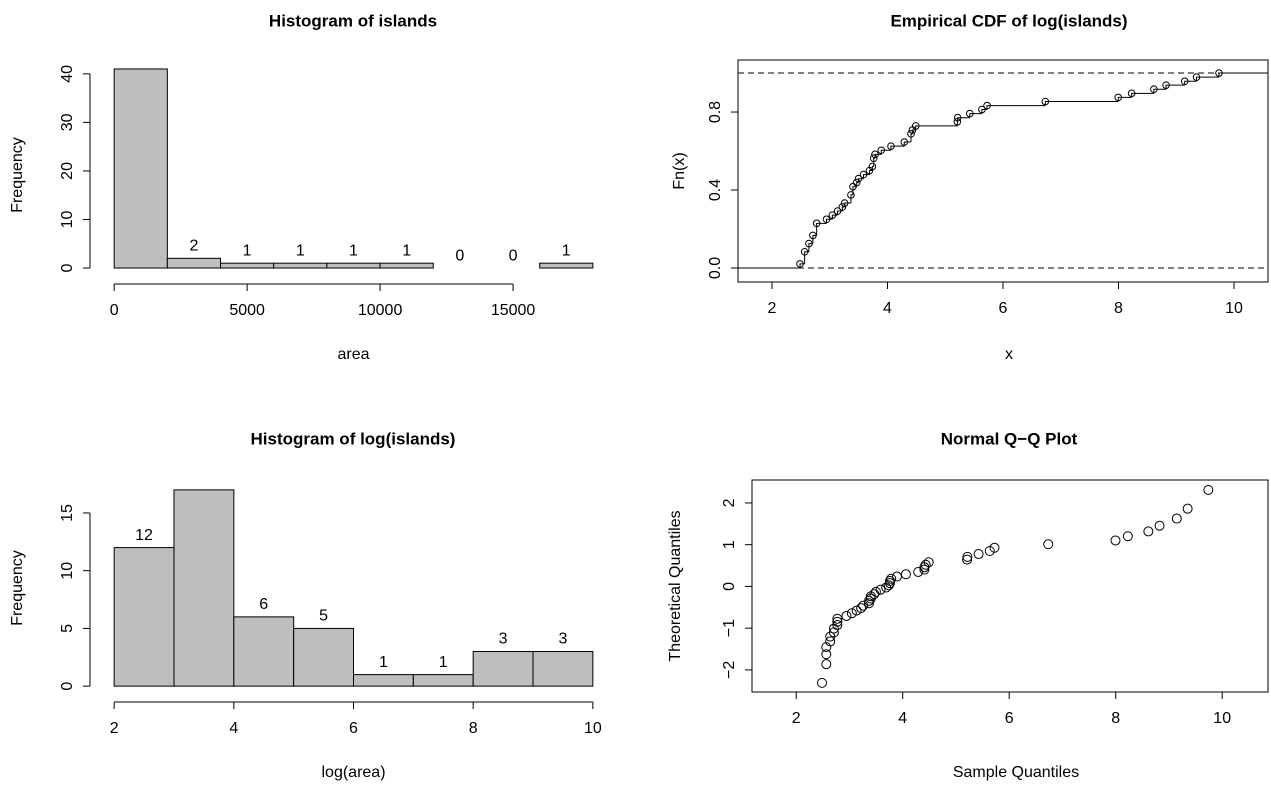 This screenshot has width=1271, height=788. I want to click on x-axis-title: area, so click(353, 354).